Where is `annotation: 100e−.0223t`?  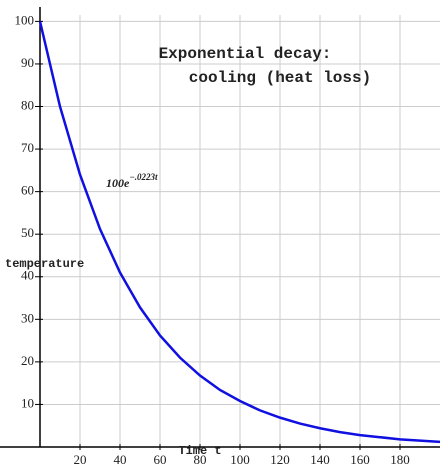 annotation: 100e−.0223t is located at coordinates (132, 181).